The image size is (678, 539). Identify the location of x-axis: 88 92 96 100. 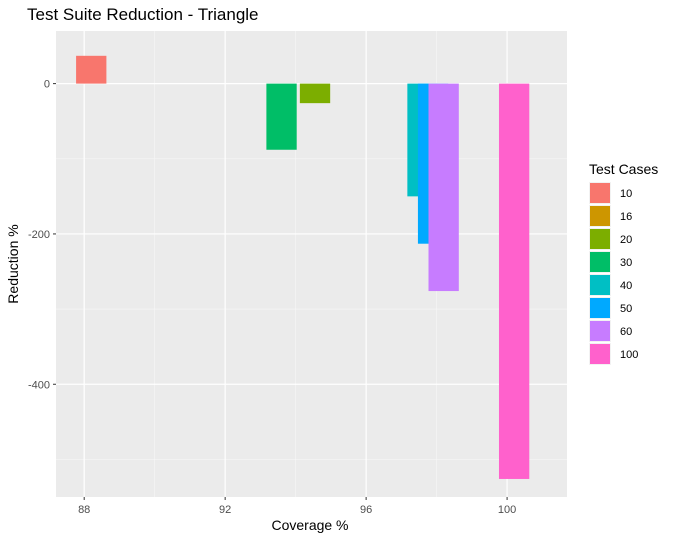
(297, 506).